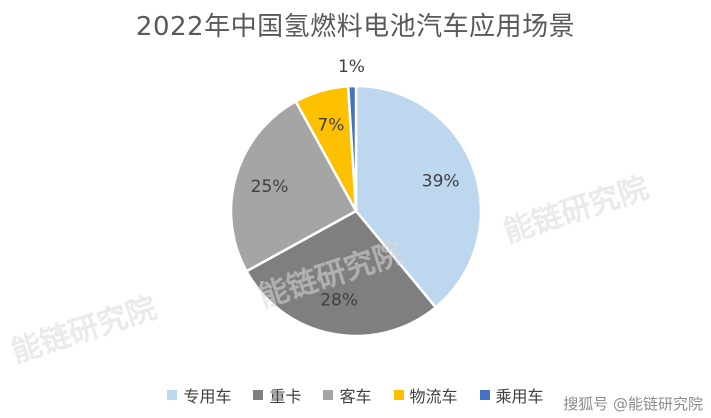 The image size is (711, 418). What do you see at coordinates (330, 126) in the screenshot?
I see `data-label-3: 7%` at bounding box center [330, 126].